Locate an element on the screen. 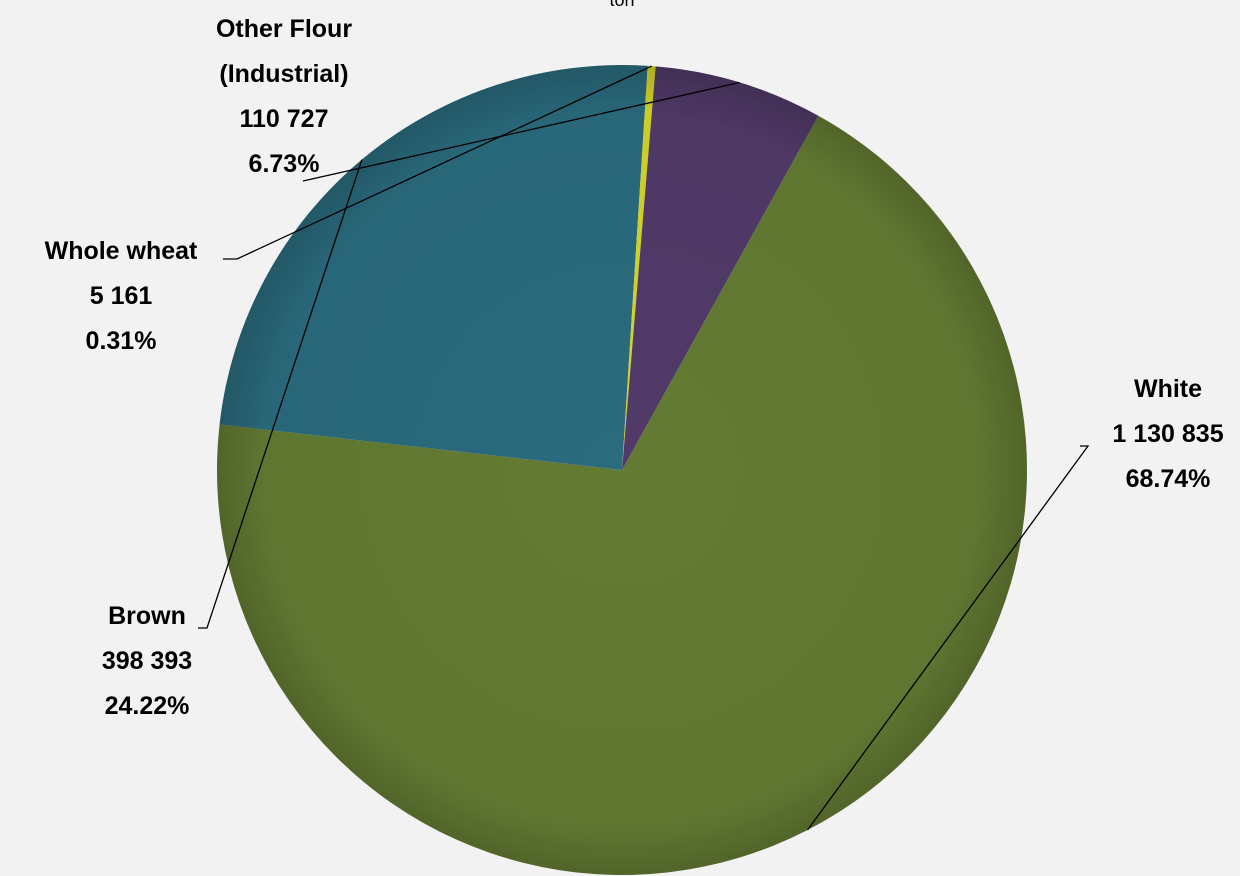 The image size is (1240, 876). slice-label-other-flour-industrial-percent: 6.73% is located at coordinates (284, 164).